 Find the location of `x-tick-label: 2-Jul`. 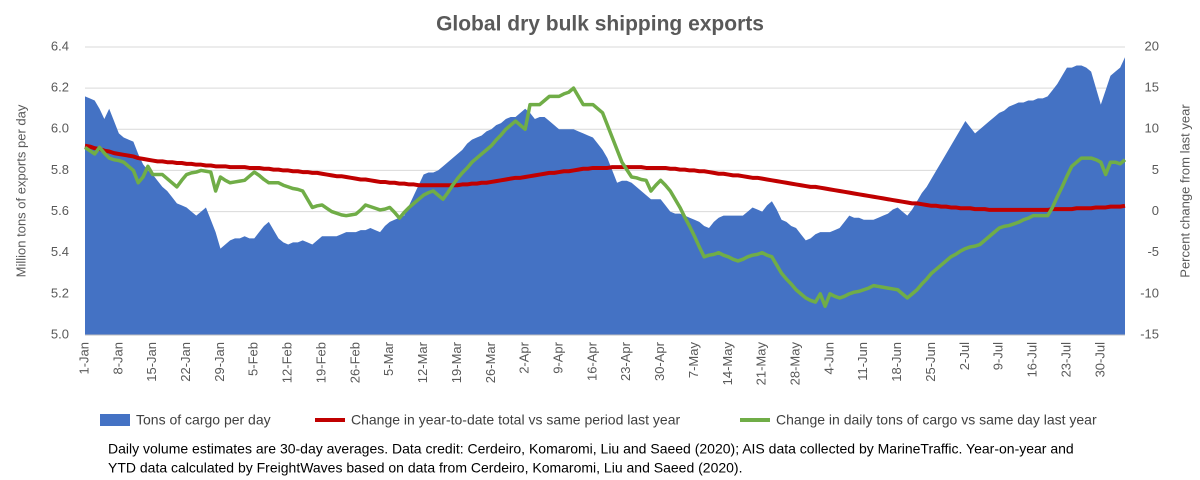

x-tick-label: 2-Jul is located at coordinates (964, 356).